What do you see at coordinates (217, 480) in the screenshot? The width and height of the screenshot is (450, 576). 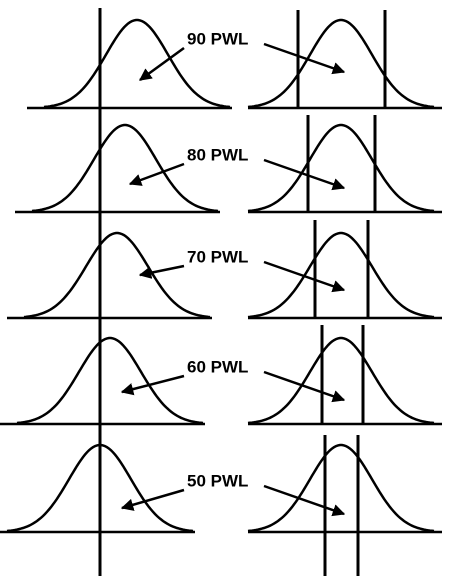 I see `pwl-label: 50 PWL` at bounding box center [217, 480].